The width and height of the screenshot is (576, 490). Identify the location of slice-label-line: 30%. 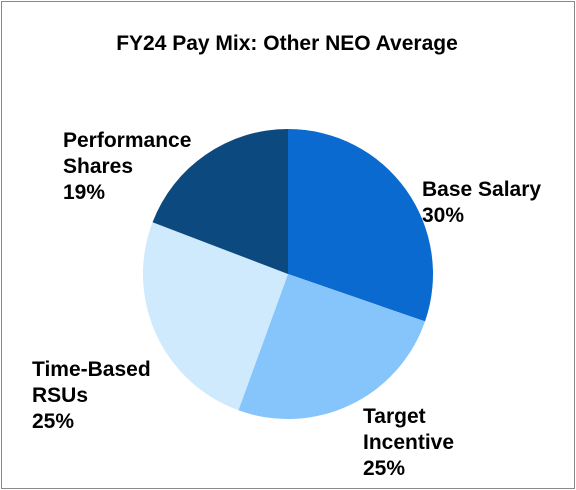
(443, 215).